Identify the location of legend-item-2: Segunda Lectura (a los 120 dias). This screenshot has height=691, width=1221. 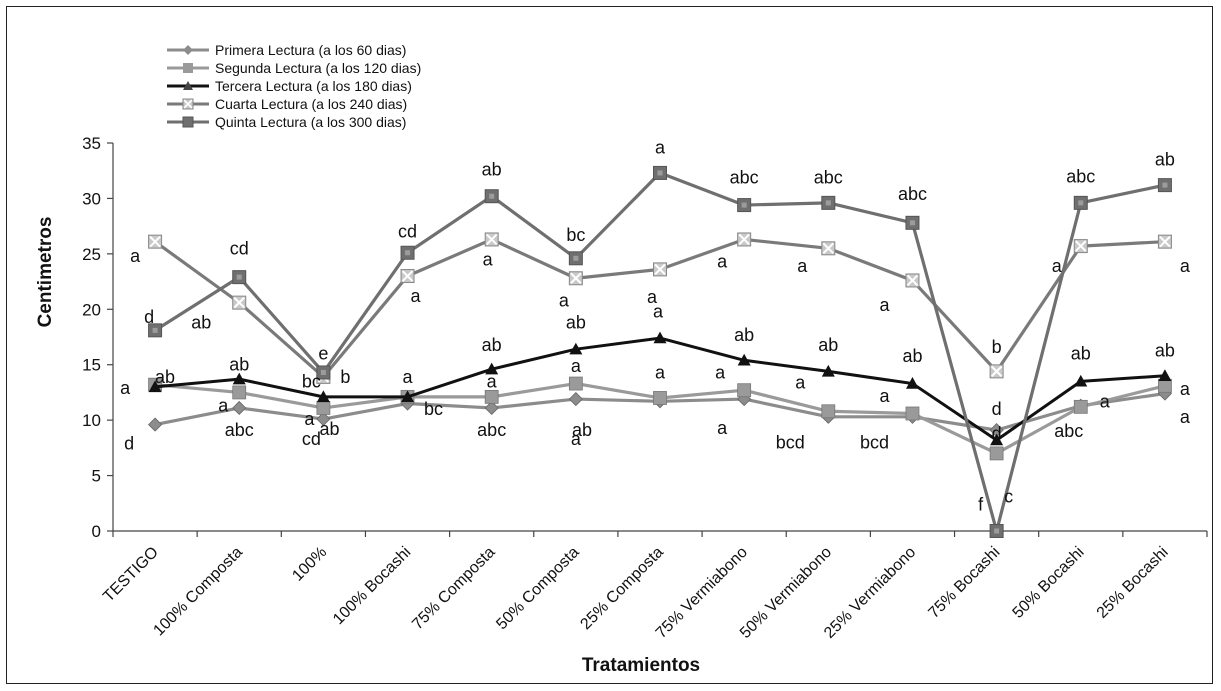
(294, 68).